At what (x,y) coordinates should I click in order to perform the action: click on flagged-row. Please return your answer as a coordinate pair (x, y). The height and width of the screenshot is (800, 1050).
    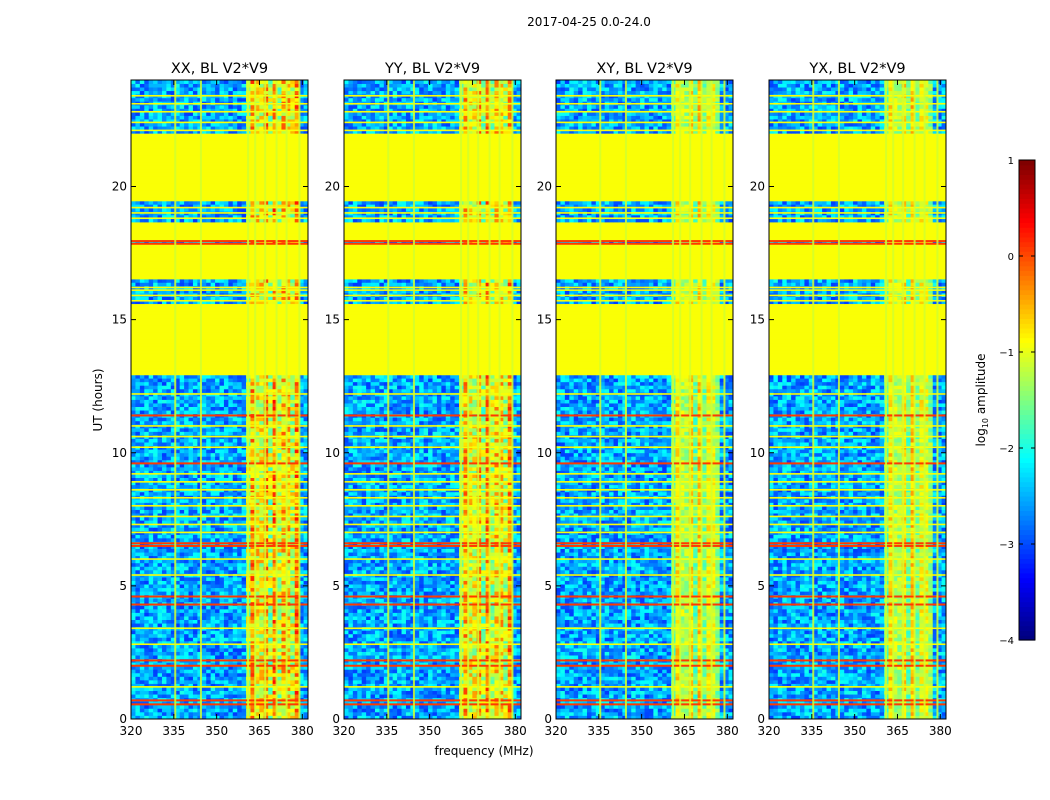
    Looking at the image, I should click on (219, 259).